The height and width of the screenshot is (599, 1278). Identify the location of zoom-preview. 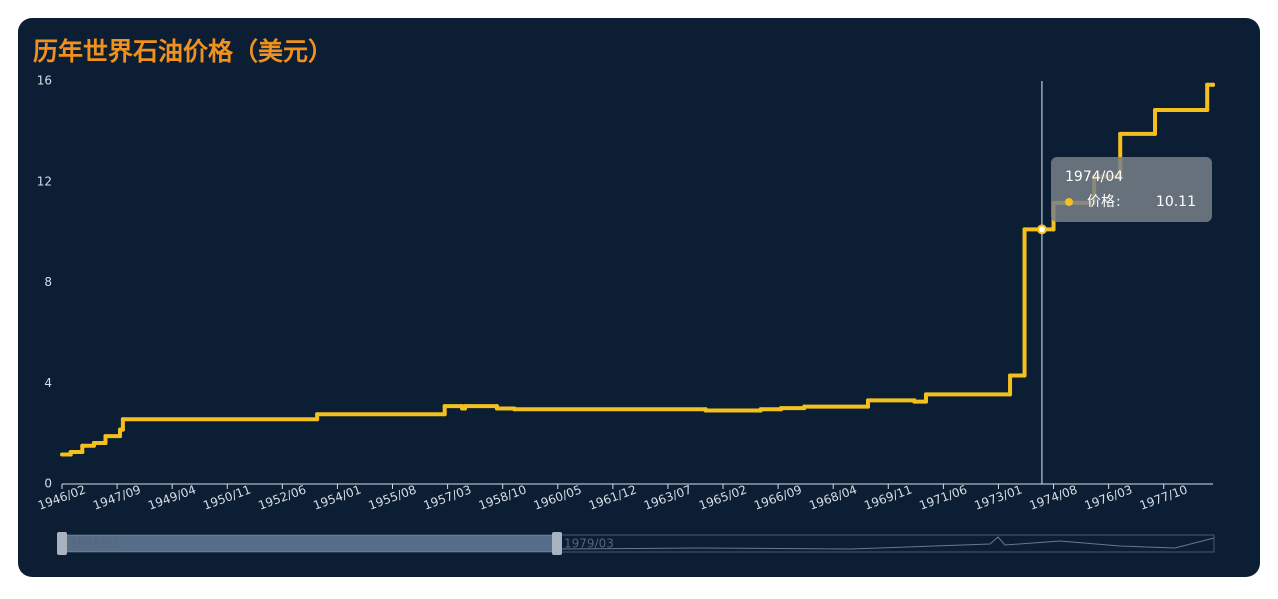
(887, 543).